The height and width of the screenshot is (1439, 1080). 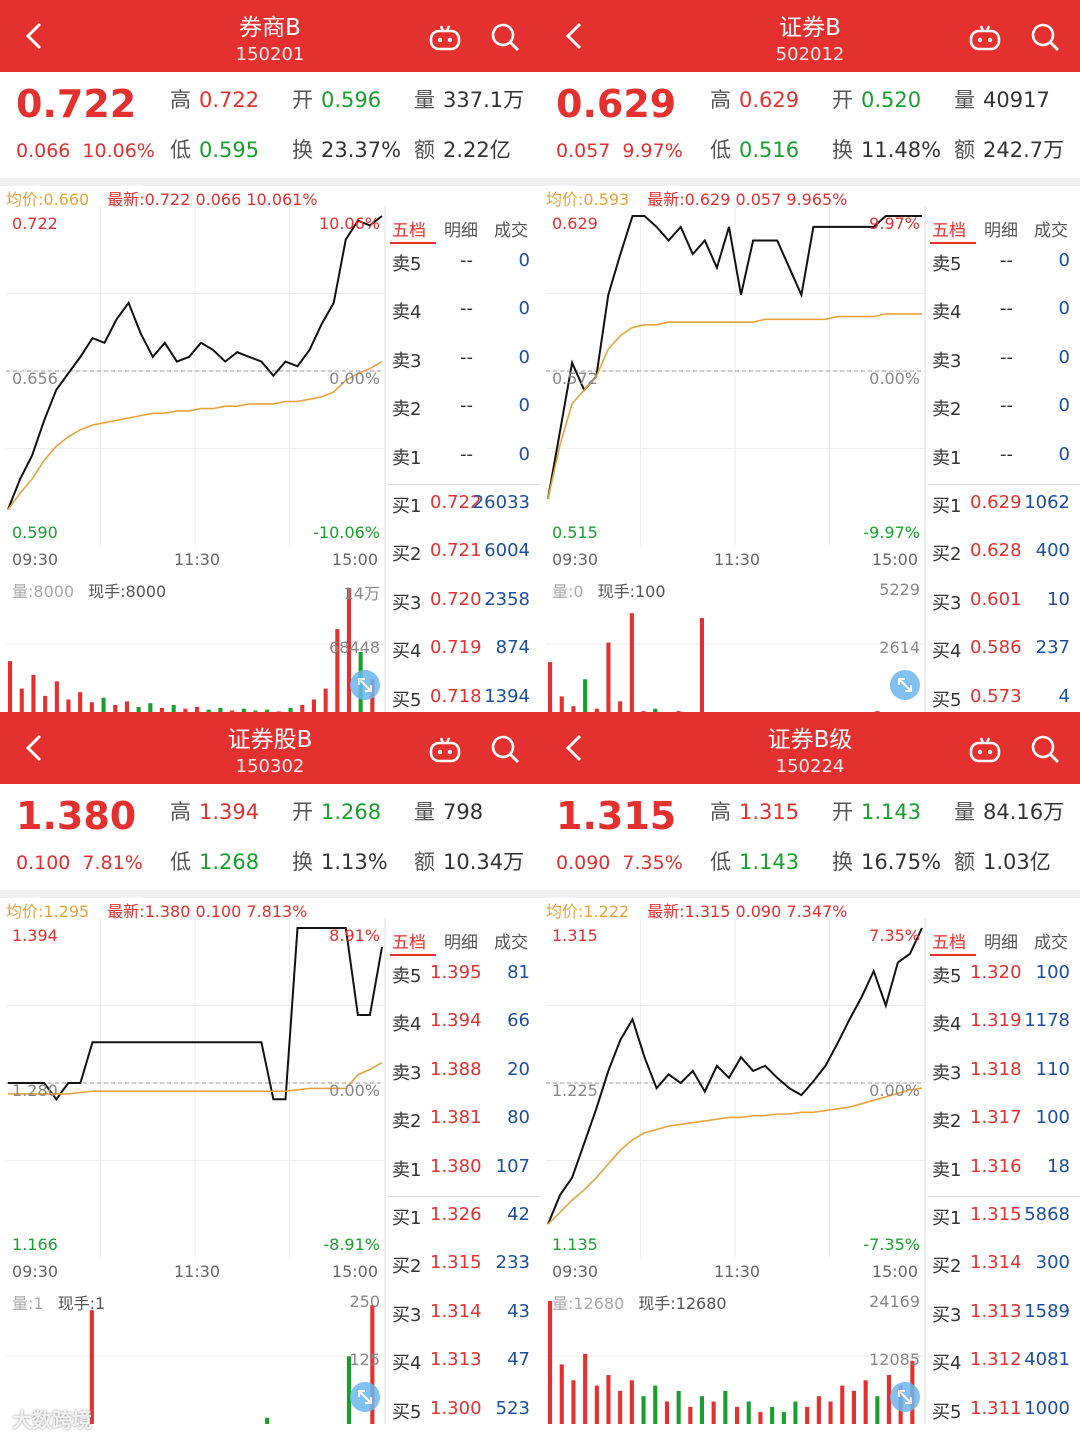 What do you see at coordinates (1004, 507) in the screenshot?
I see `bid-row: 买1 0.629 1062` at bounding box center [1004, 507].